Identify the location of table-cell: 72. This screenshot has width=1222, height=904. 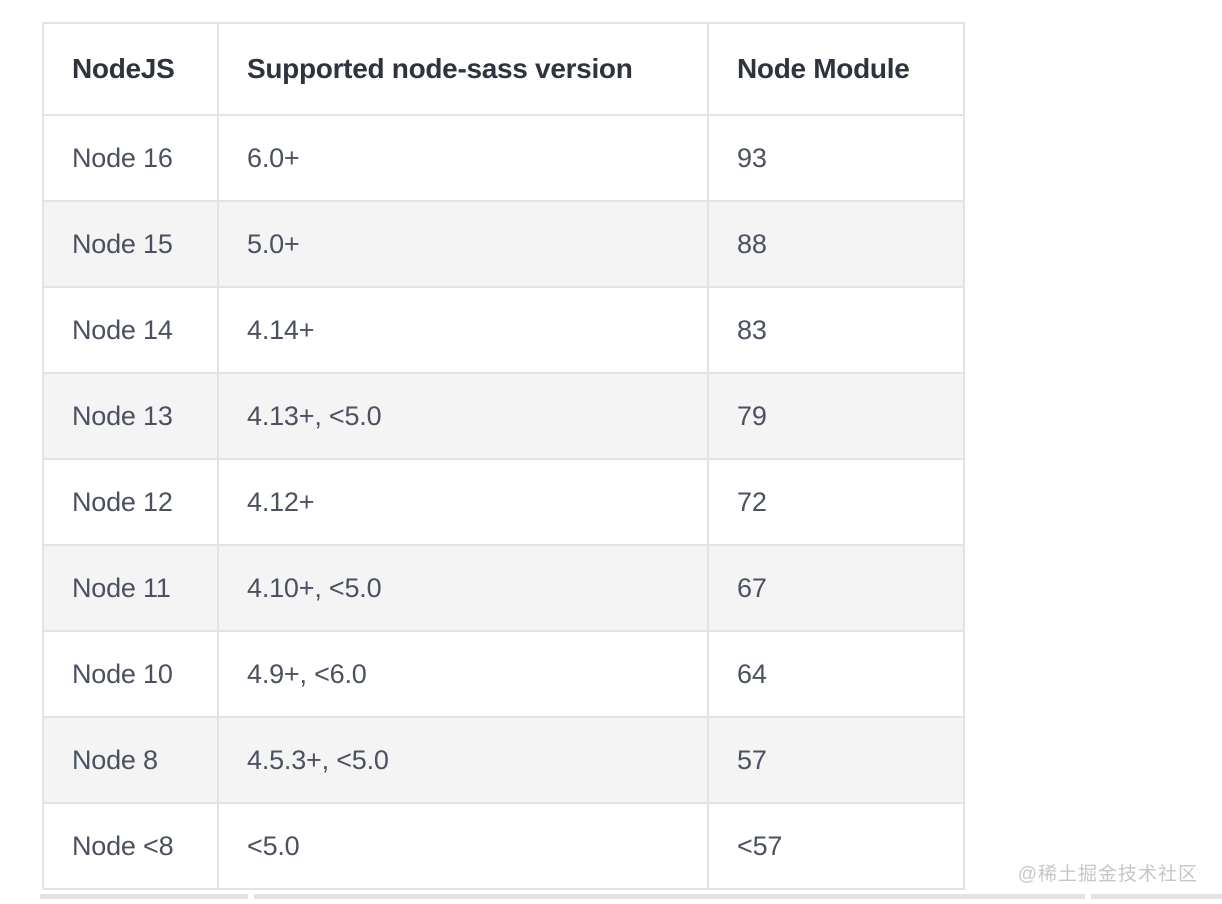
(836, 502).